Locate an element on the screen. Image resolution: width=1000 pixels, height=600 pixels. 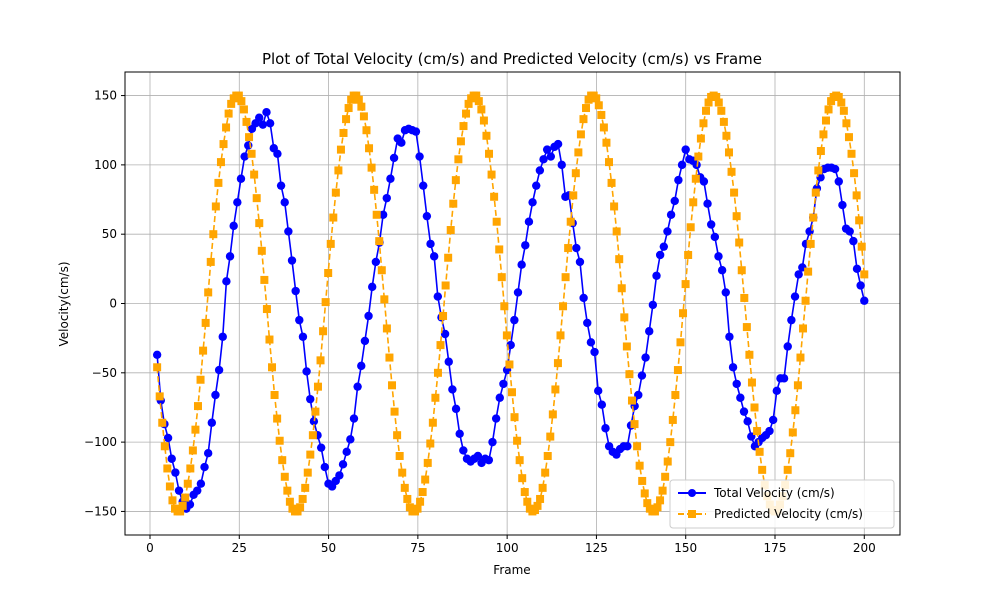
legend-box is located at coordinates (782, 504).